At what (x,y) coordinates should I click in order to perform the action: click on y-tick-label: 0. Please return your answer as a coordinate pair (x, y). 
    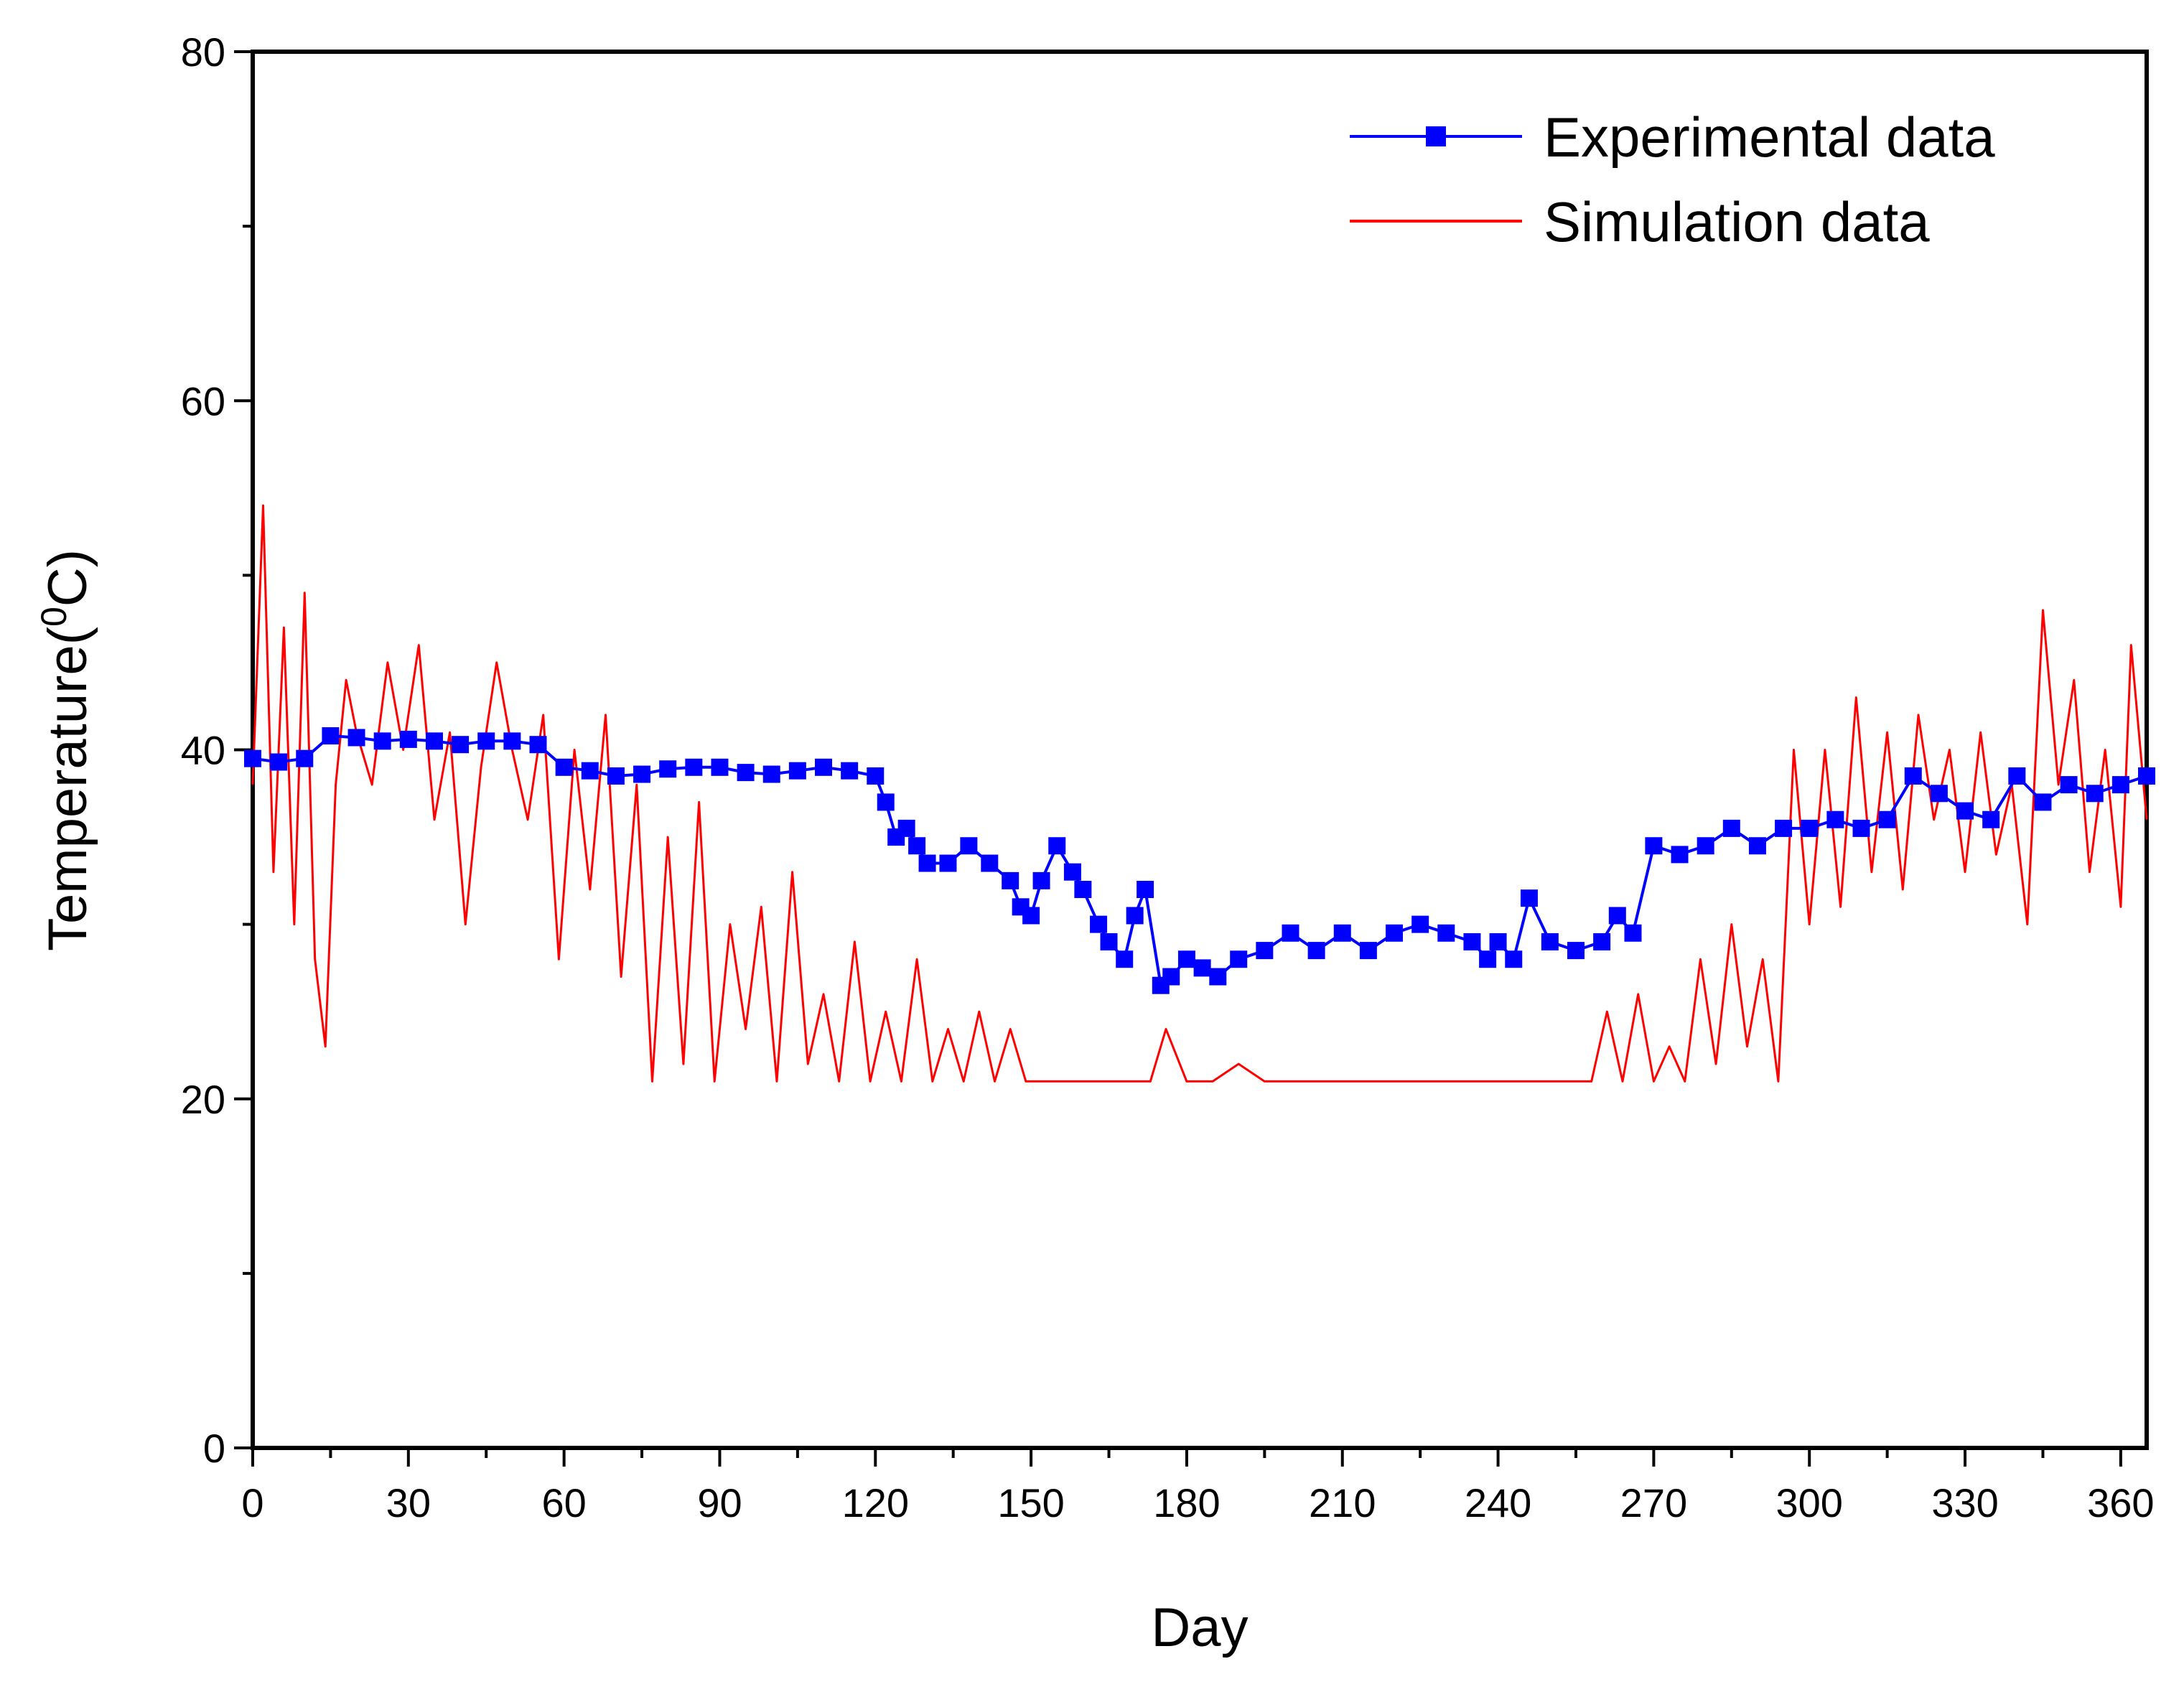
    Looking at the image, I should click on (214, 1449).